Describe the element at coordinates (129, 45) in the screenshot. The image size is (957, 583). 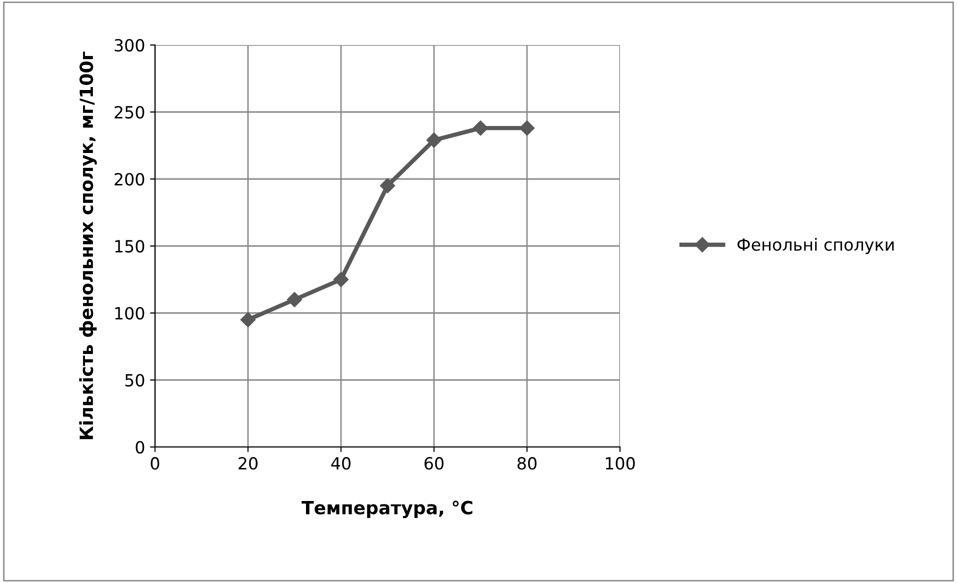
I see `y-tick-label: 300` at that location.